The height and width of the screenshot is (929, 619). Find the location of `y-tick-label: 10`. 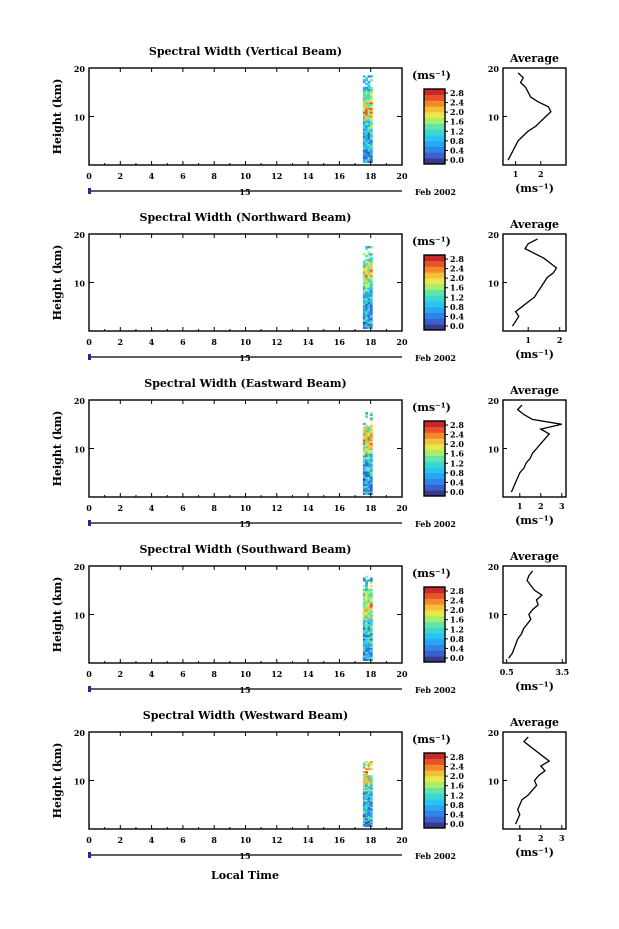

y-tick-label: 10 is located at coordinates (80, 284).